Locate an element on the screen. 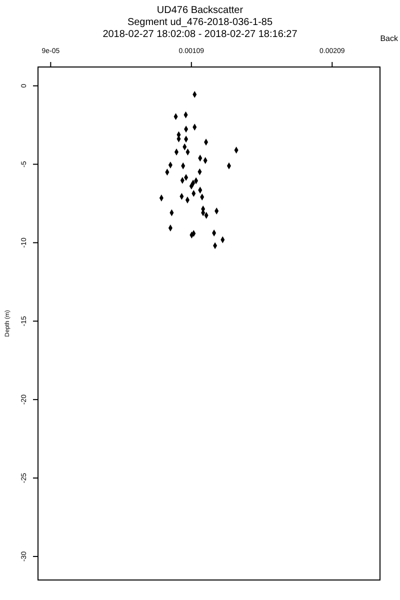 This screenshot has width=400, height=600. x-axis-title: Back is located at coordinates (389, 38).